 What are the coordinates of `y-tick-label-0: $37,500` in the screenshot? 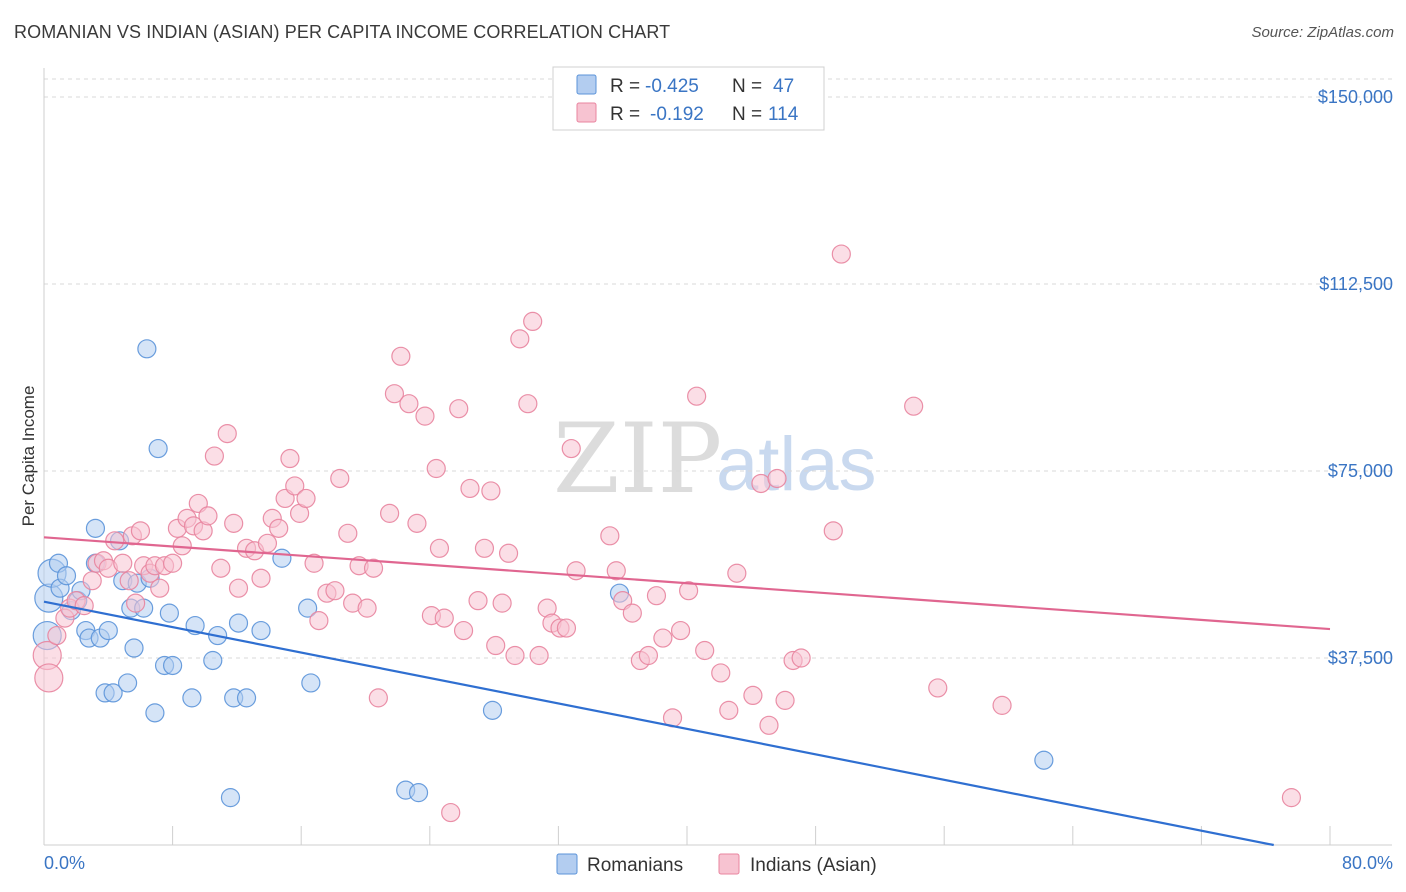 It's located at (1360, 658).